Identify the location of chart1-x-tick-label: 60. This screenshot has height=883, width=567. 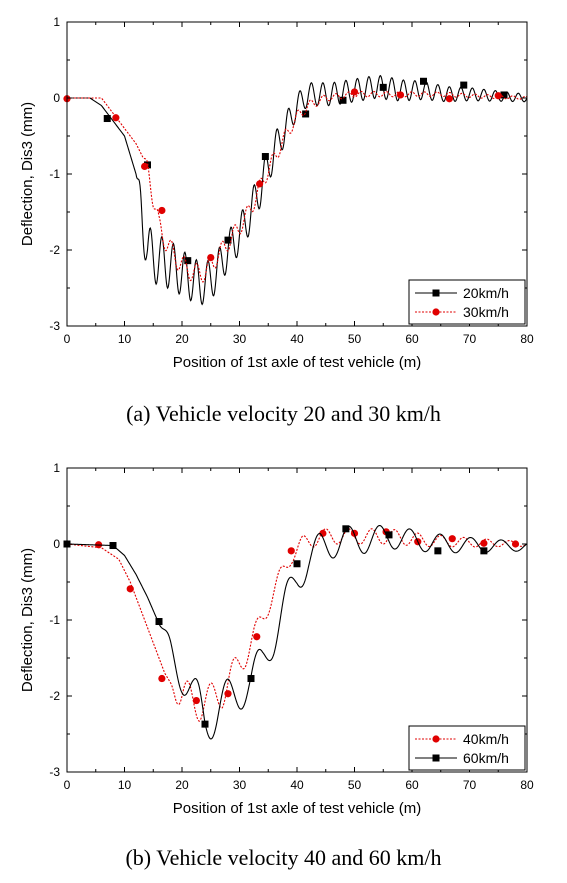
(412, 339).